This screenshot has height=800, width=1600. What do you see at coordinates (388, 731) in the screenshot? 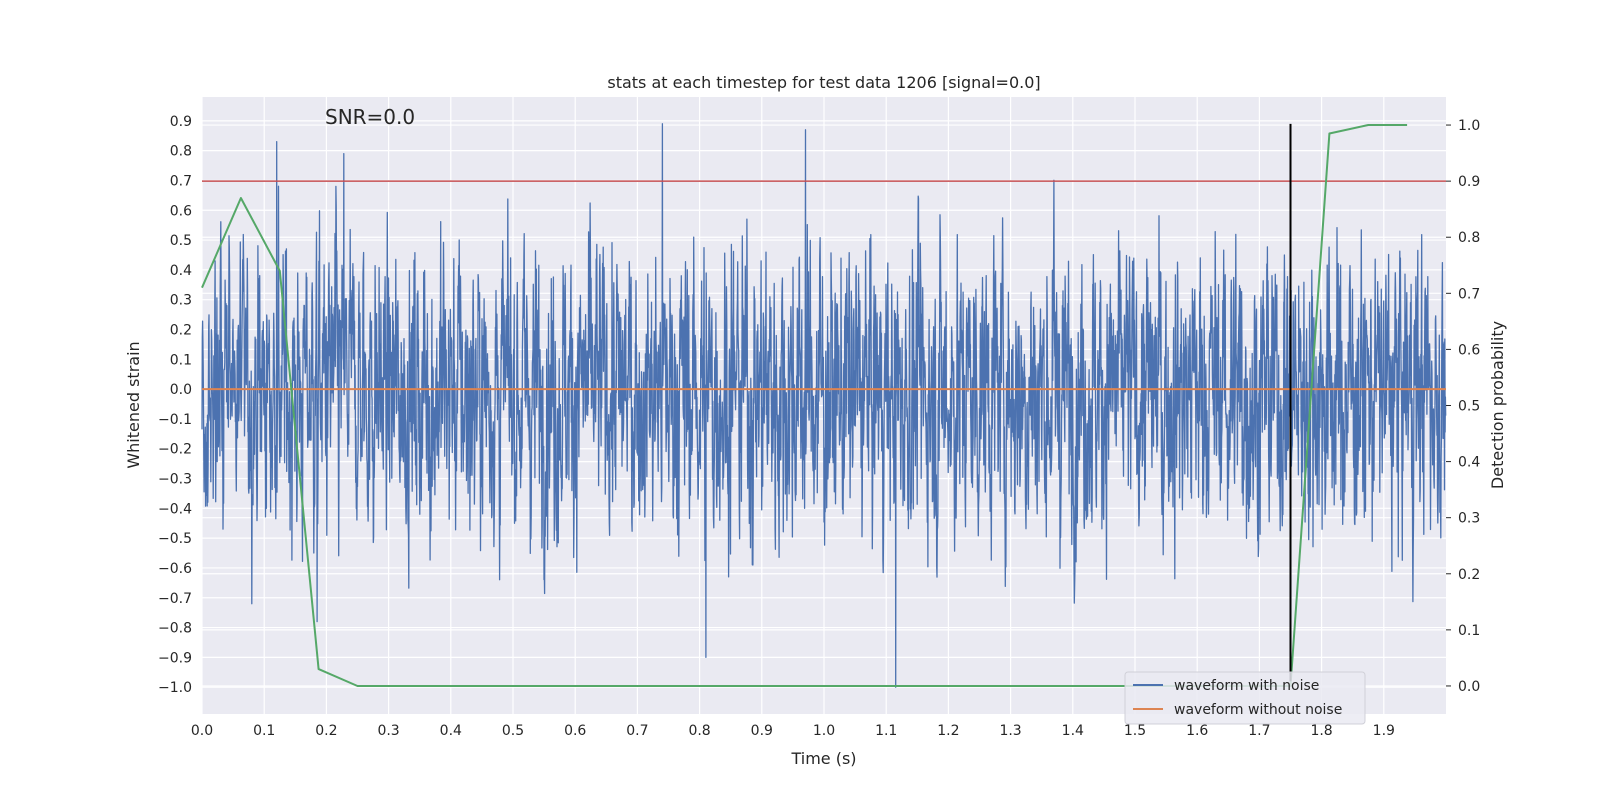
I see `x-tick-label: 0.3` at bounding box center [388, 731].